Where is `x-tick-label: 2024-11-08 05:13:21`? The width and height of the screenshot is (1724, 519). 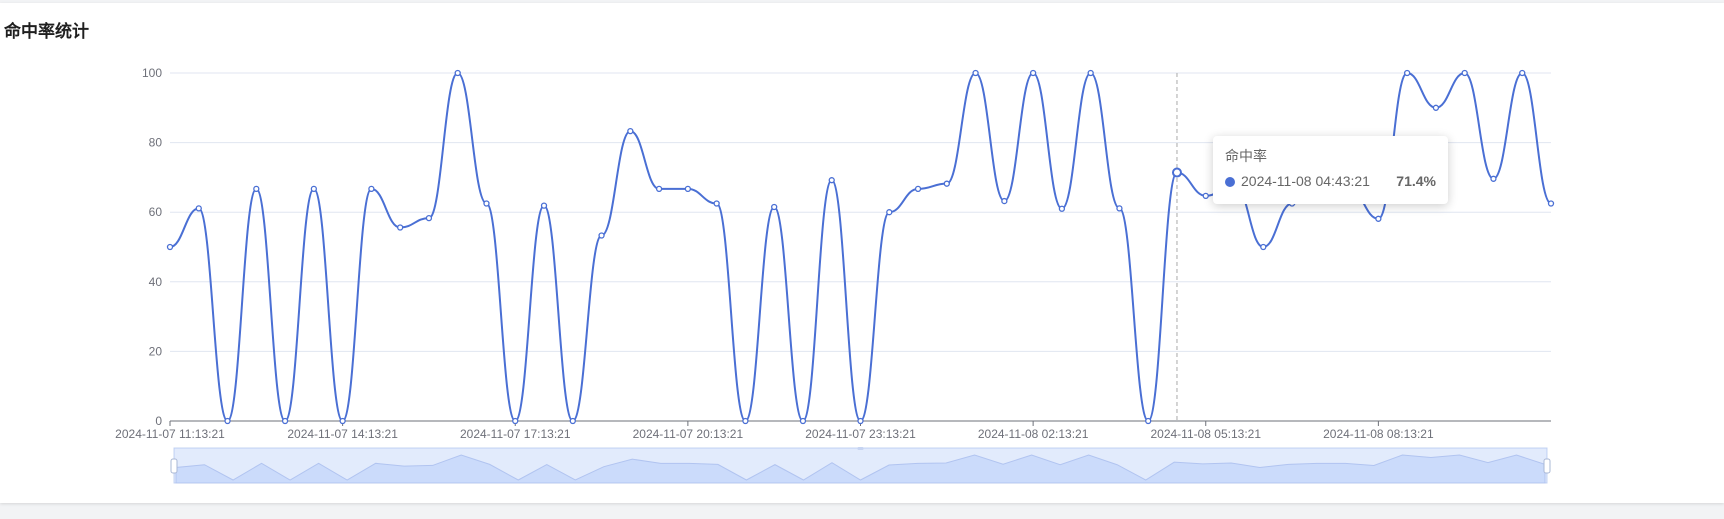 x-tick-label: 2024-11-08 05:13:21 is located at coordinates (1205, 434).